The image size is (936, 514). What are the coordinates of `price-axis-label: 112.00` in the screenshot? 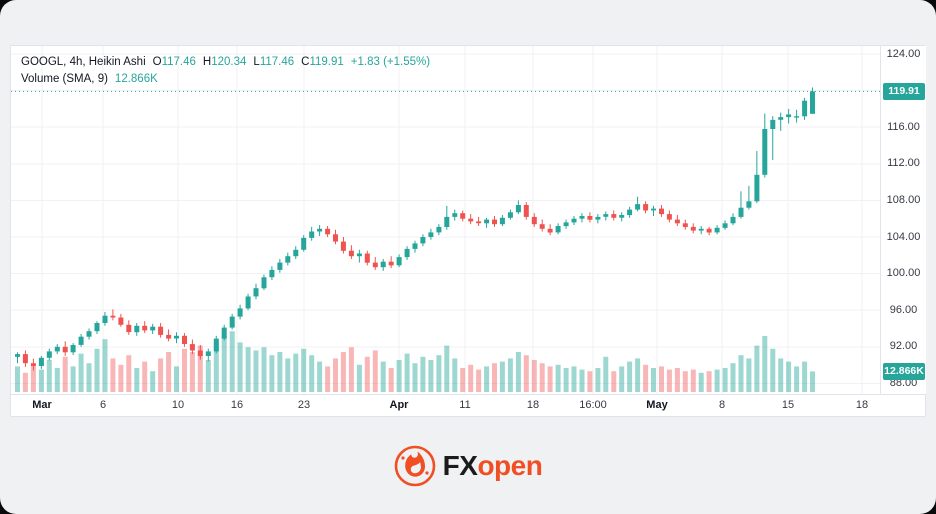 It's located at (903, 163).